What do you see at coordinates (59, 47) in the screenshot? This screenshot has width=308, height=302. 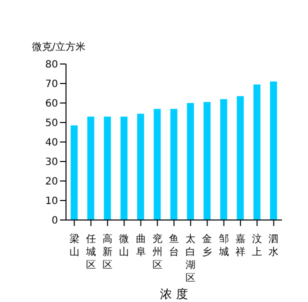 I see `y-axis-title: 微克/立方米` at bounding box center [59, 47].